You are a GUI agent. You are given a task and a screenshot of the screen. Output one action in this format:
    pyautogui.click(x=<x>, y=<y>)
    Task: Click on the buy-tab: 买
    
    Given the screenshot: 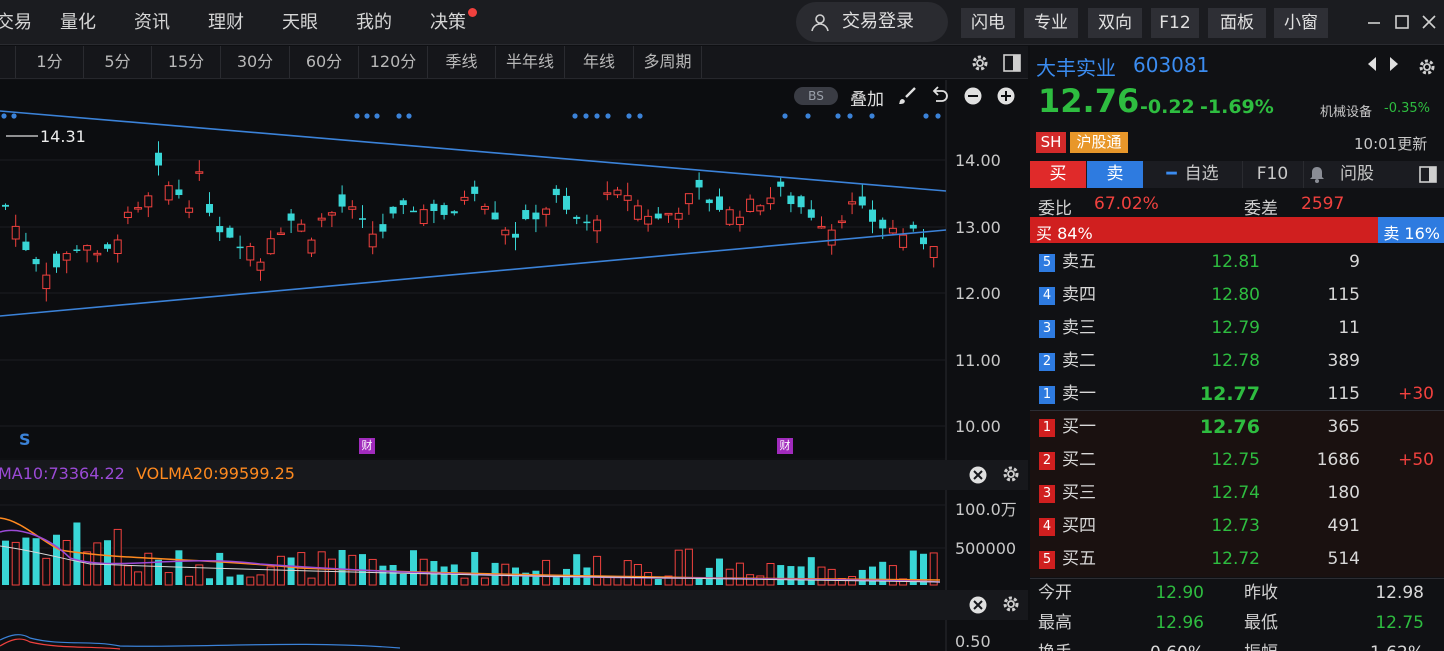 What is the action you would take?
    pyautogui.click(x=1058, y=174)
    